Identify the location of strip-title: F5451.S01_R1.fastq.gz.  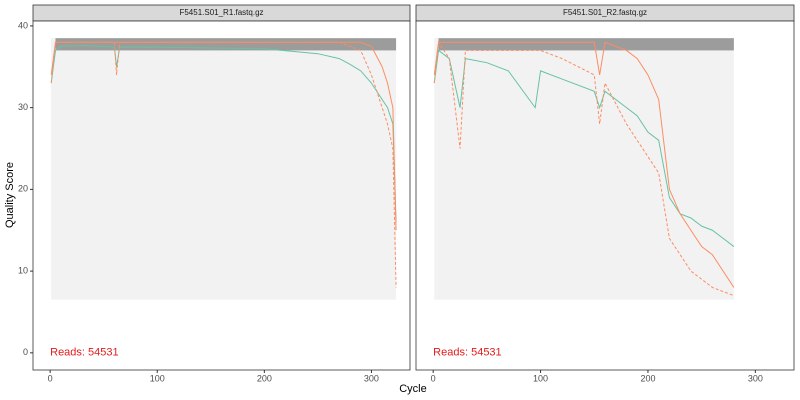
(221, 12).